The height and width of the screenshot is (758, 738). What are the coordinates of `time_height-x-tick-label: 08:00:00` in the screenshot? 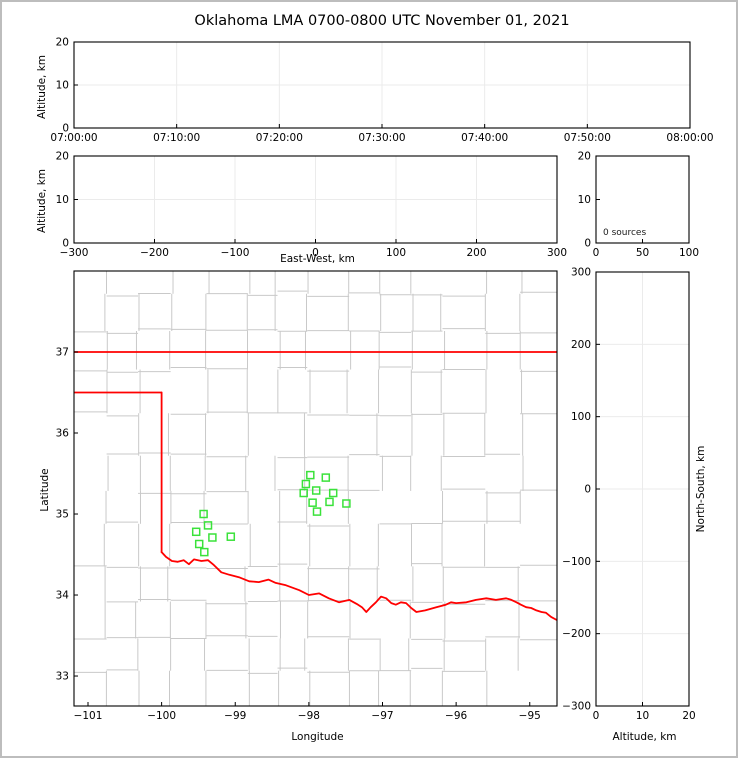 It's located at (689, 138).